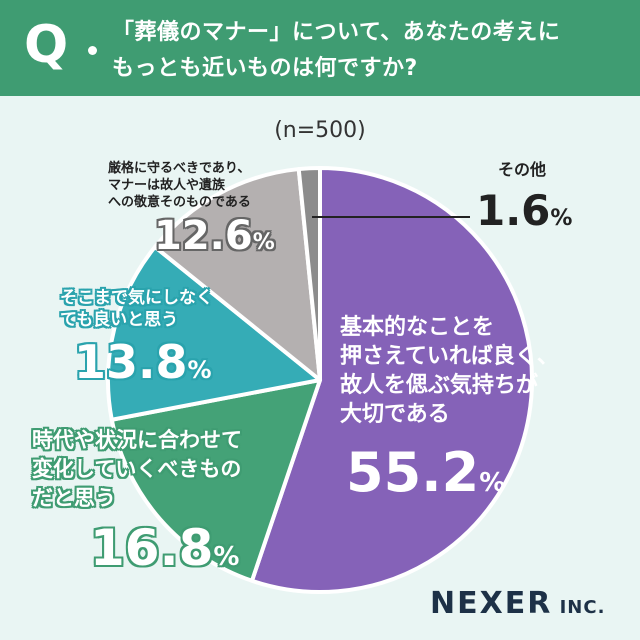 The width and height of the screenshot is (640, 640). Describe the element at coordinates (92, 50) in the screenshot. I see `question-dot` at that location.